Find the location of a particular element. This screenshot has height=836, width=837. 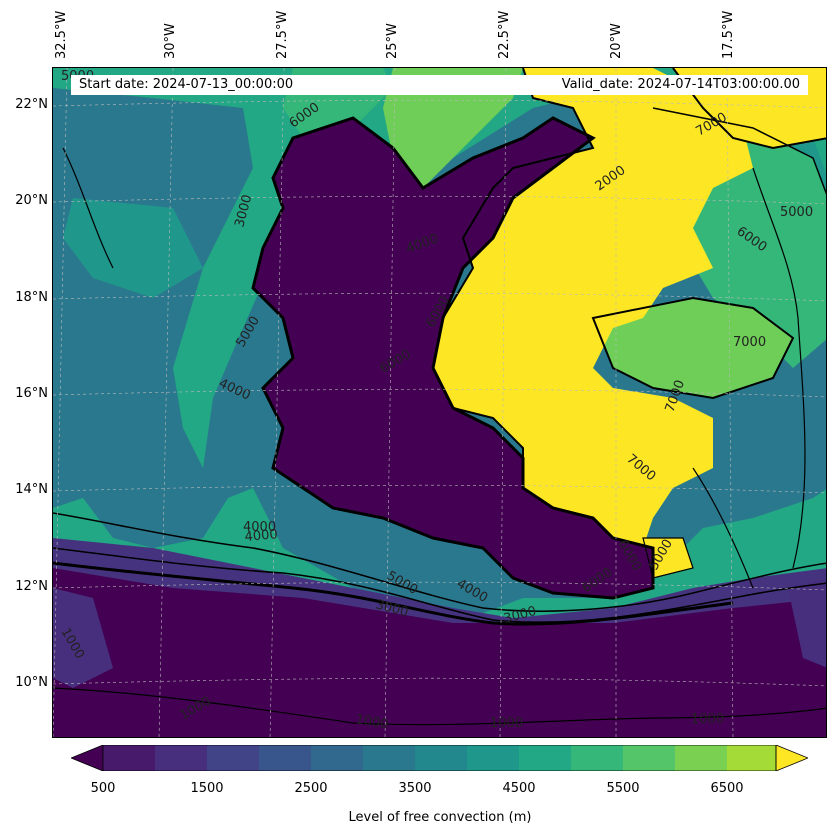

colorbar-svg is located at coordinates (439, 758).